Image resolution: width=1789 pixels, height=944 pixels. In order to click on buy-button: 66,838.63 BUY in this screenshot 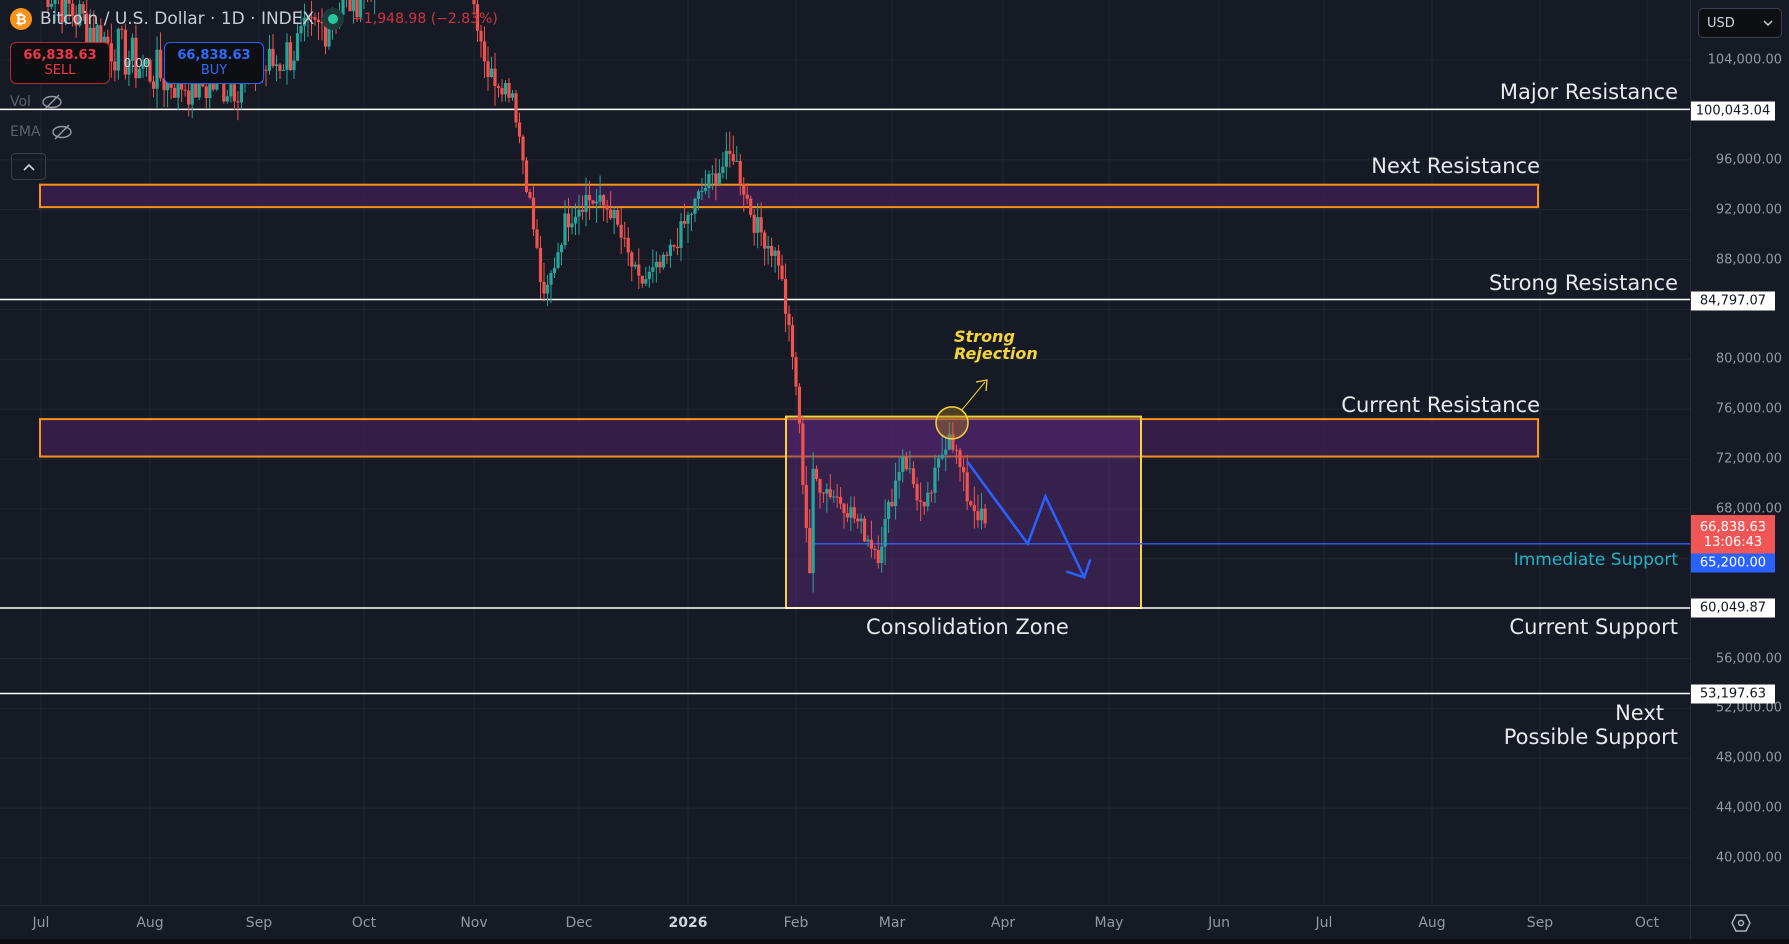, I will do `click(214, 63)`.